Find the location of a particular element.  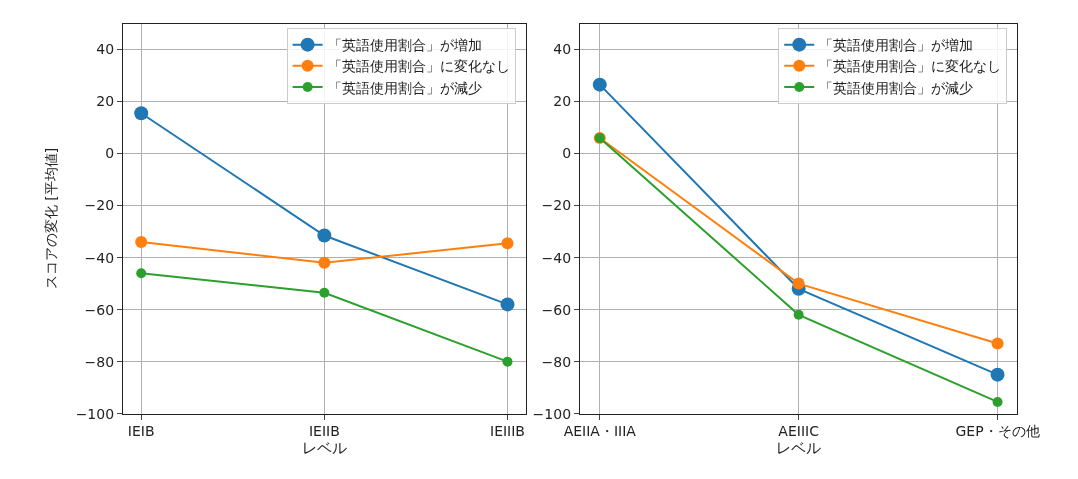

y-axis-title: スコアの変化 [平均値] is located at coordinates (51, 218).